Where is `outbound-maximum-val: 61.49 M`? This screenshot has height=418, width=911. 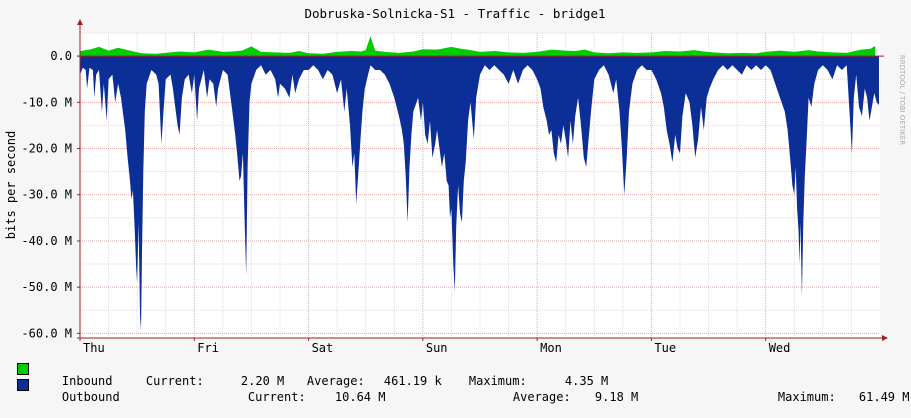 outbound-maximum-val: 61.49 M is located at coordinates (870, 397).